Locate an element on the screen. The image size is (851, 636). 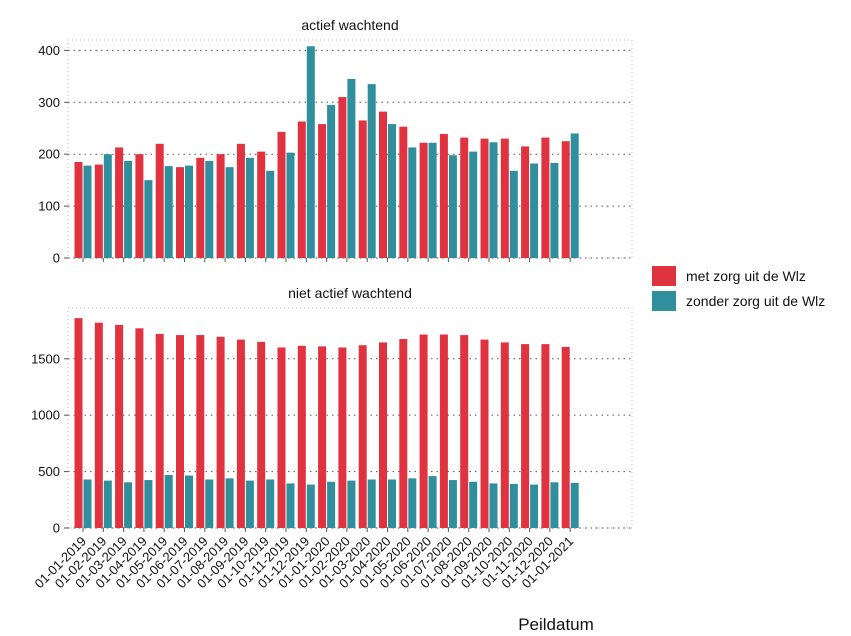
legend-label-zonder-zorg: zonder zorg uit de Wlz is located at coordinates (755, 301).